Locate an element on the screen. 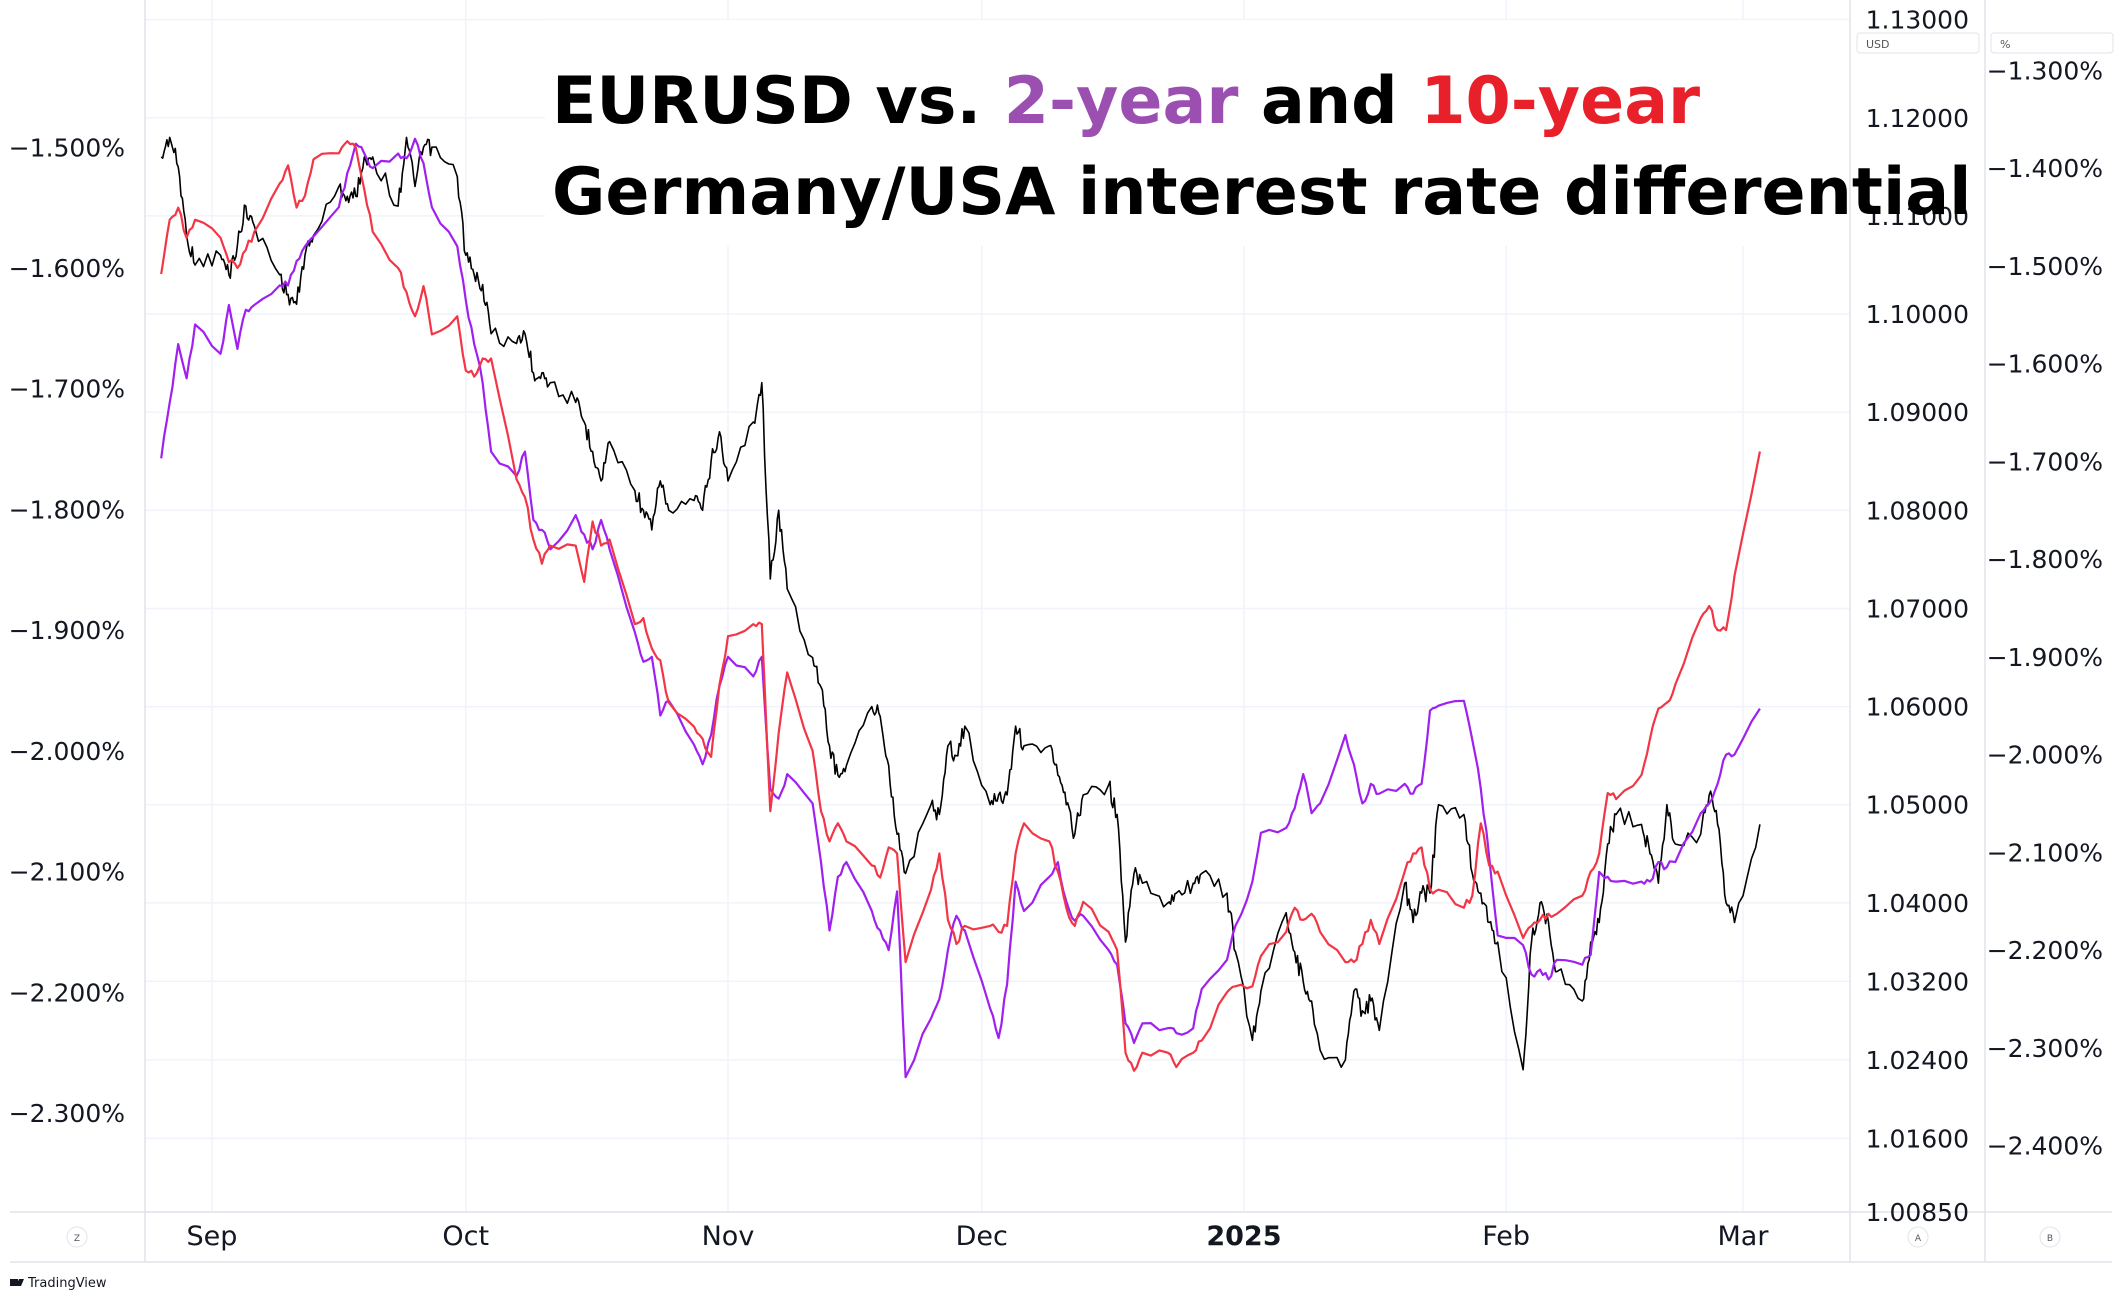 This screenshot has height=1299, width=2124. left-axis-tick-label: −1.900% is located at coordinates (67, 630).